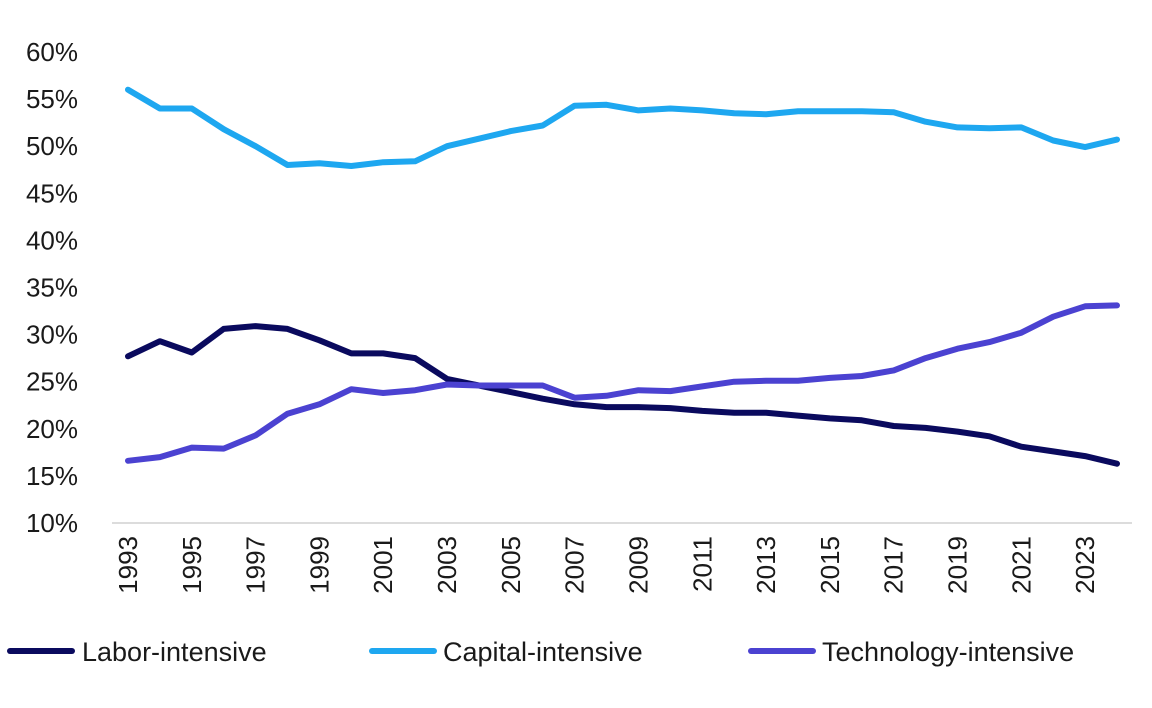  I want to click on x-tick-label: 2005, so click(511, 565).